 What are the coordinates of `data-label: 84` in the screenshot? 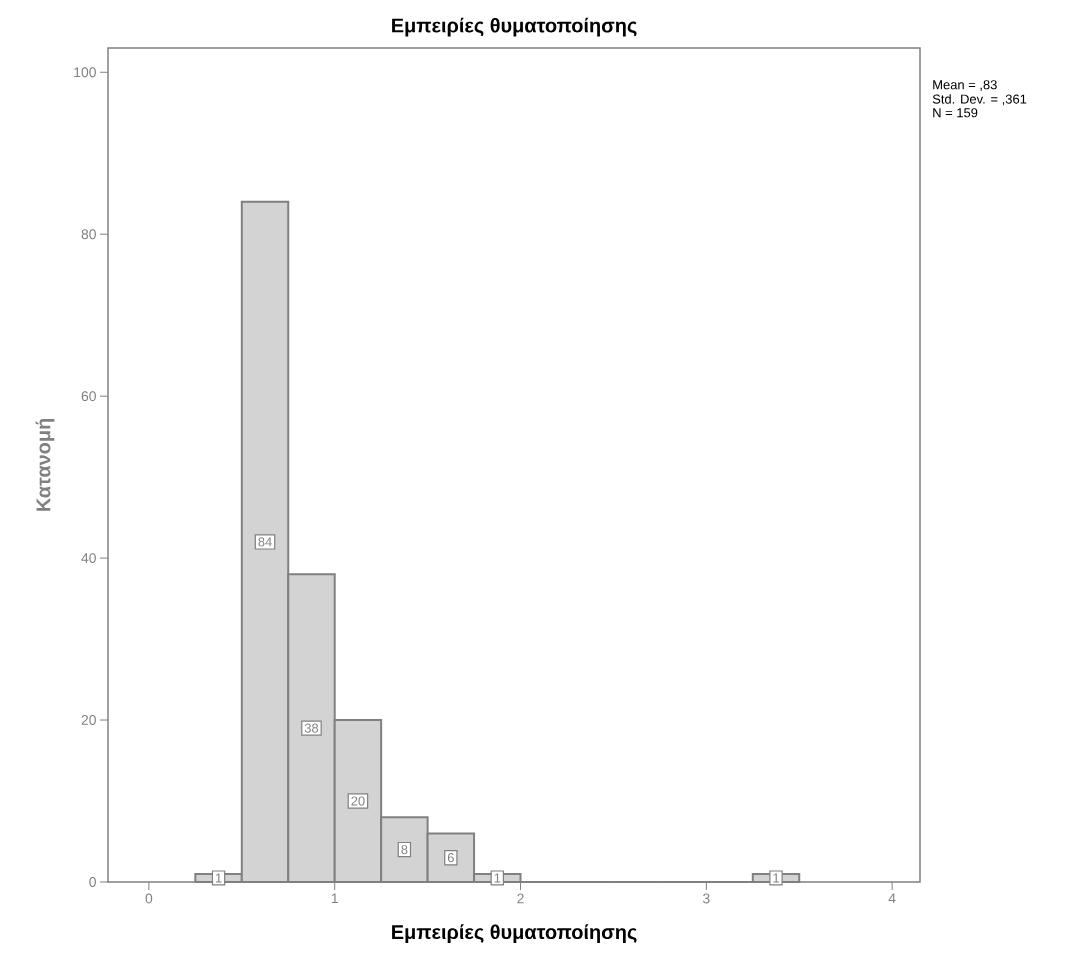 It's located at (265, 542).